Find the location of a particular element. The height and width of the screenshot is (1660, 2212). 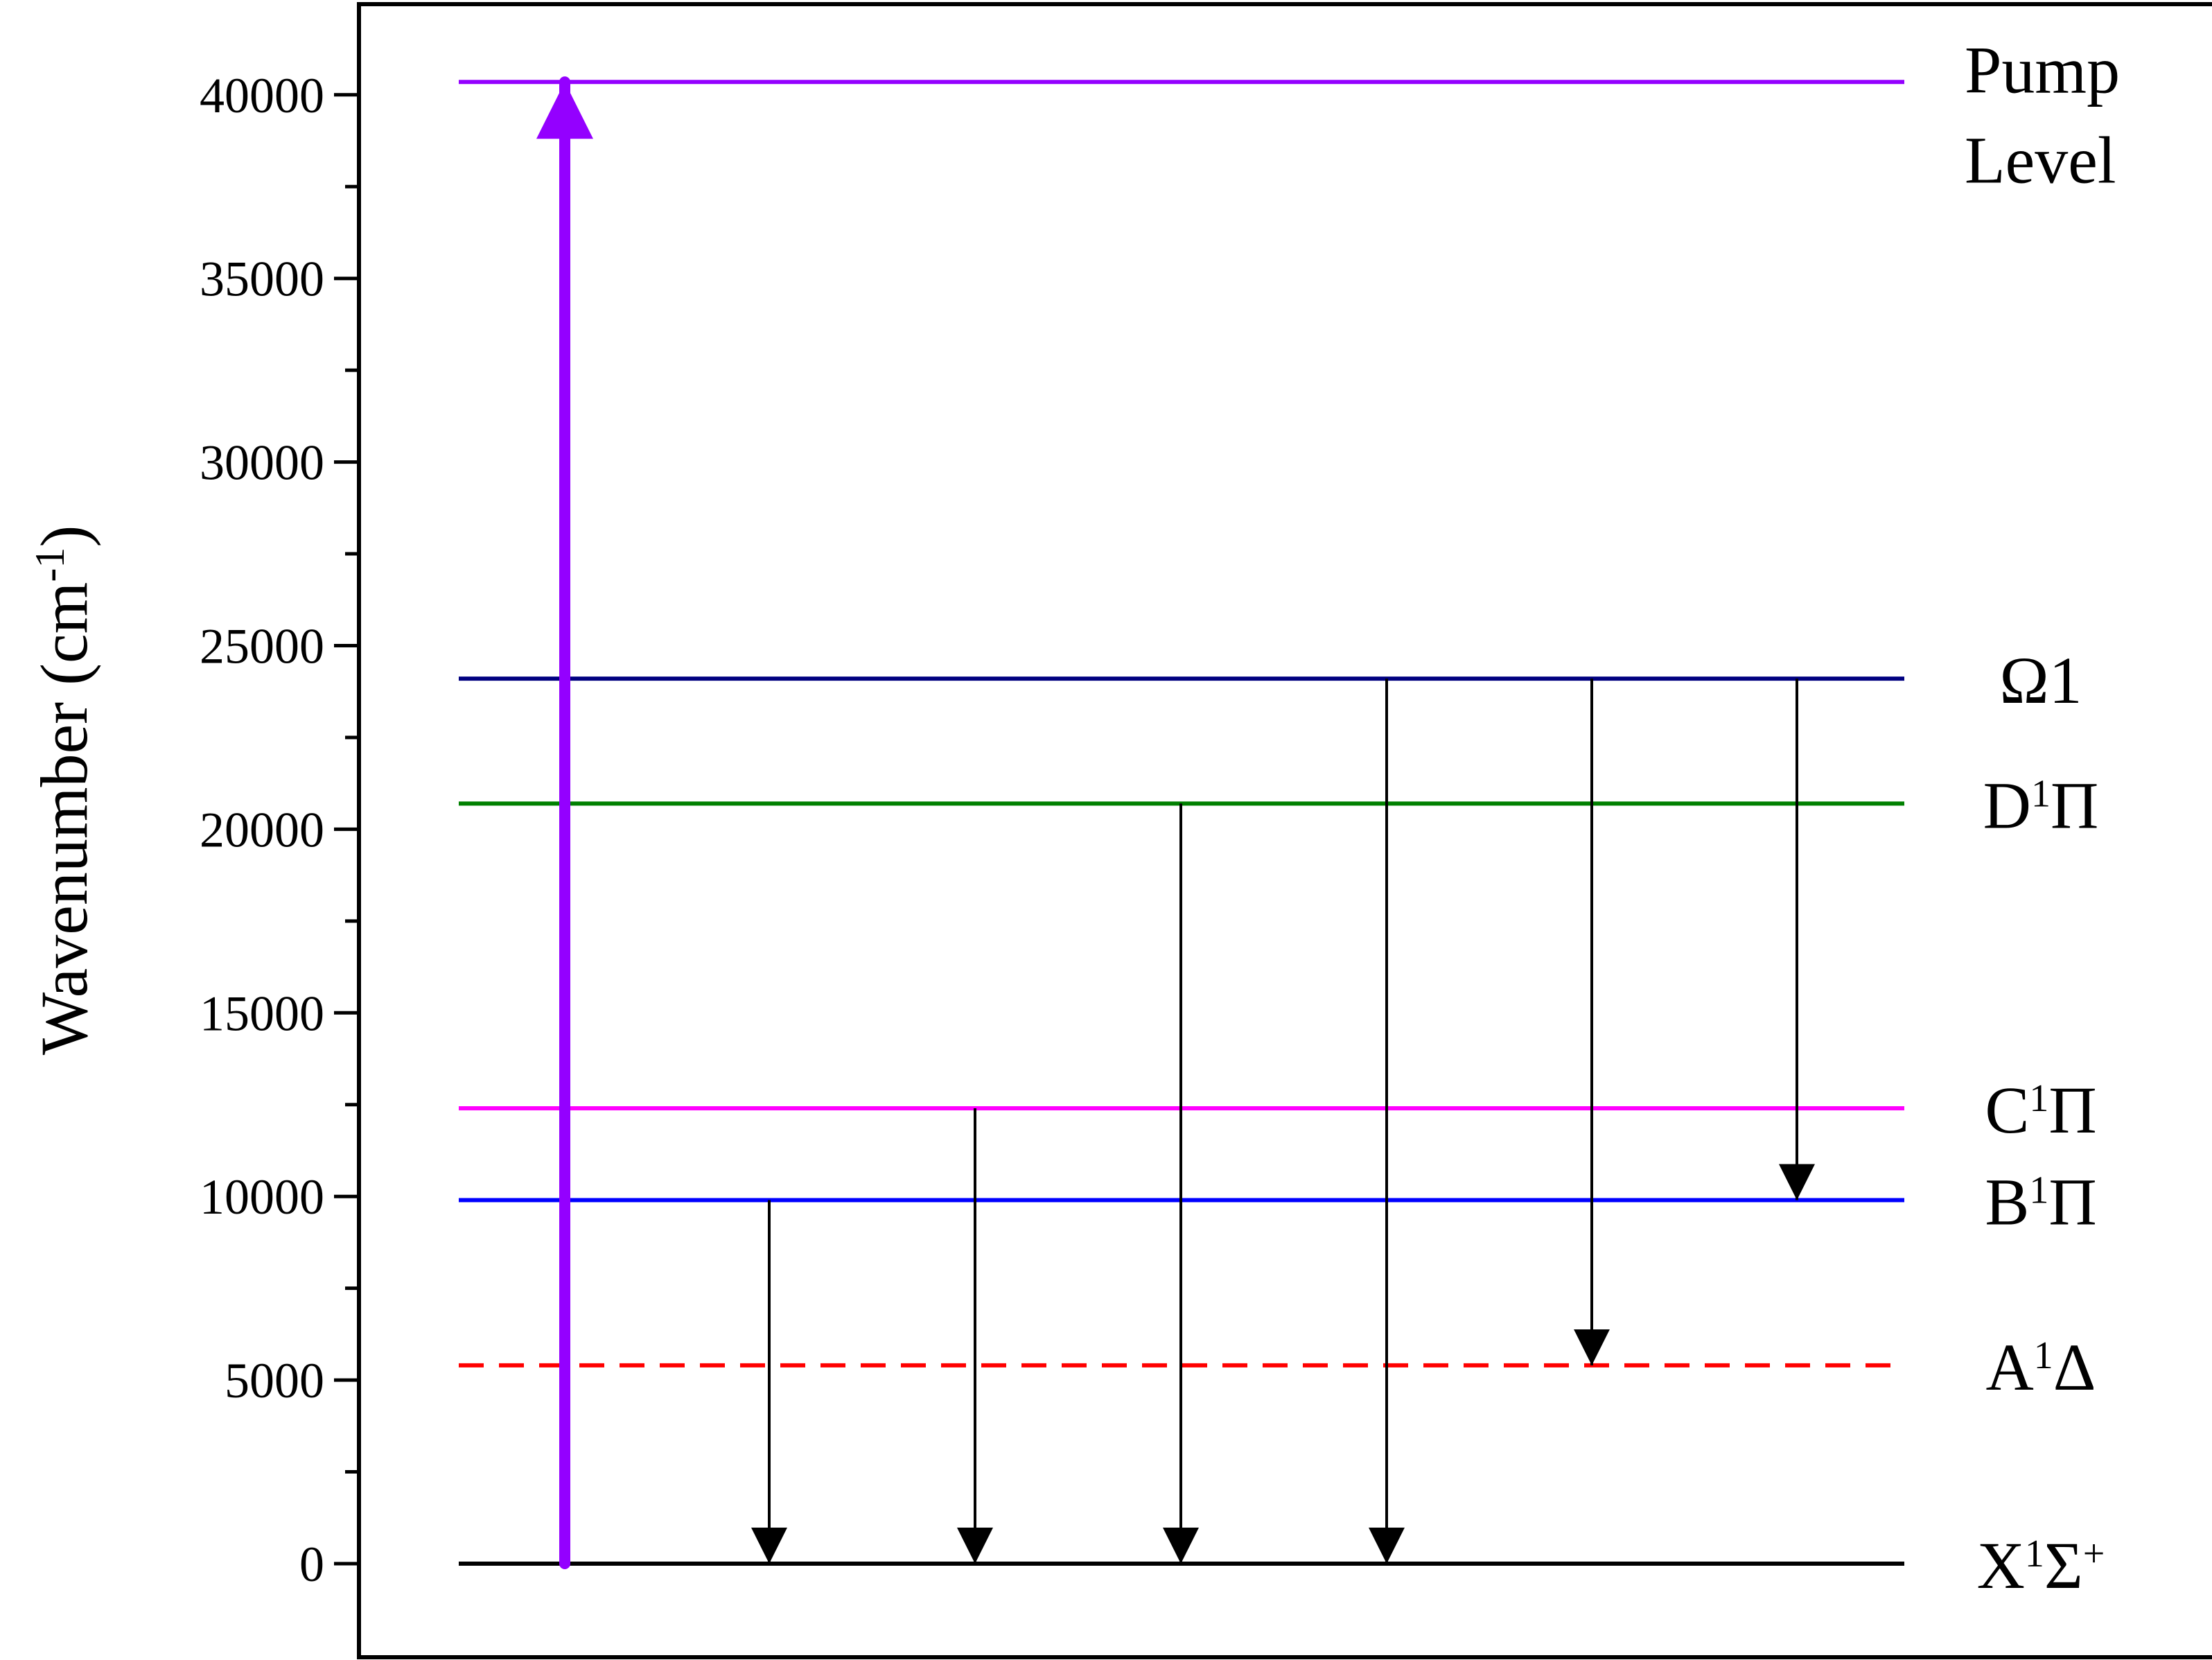

y-tick-label: 25000 is located at coordinates (262, 646).